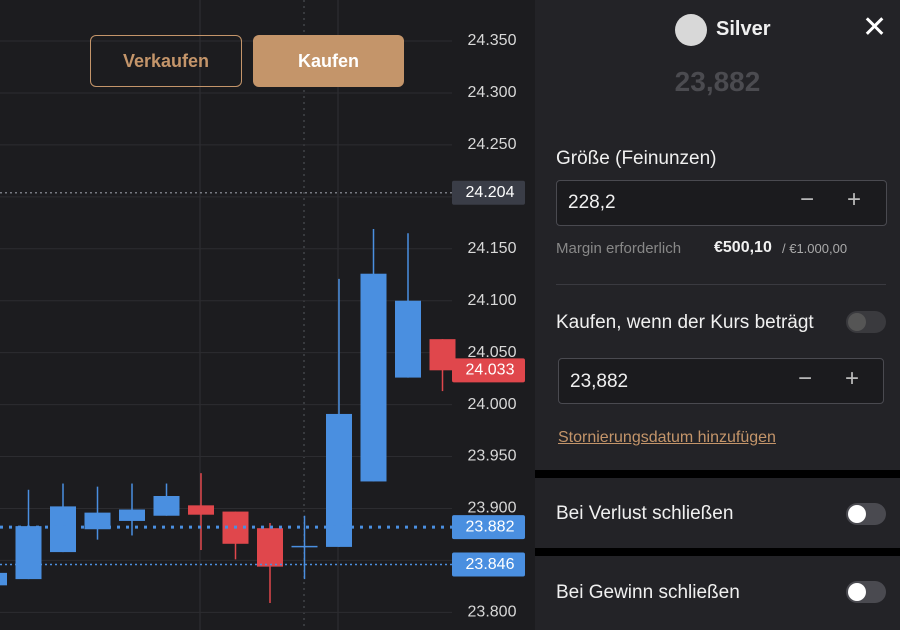 The height and width of the screenshot is (630, 900). What do you see at coordinates (619, 248) in the screenshot?
I see `margin-label: Margin erforderlich` at bounding box center [619, 248].